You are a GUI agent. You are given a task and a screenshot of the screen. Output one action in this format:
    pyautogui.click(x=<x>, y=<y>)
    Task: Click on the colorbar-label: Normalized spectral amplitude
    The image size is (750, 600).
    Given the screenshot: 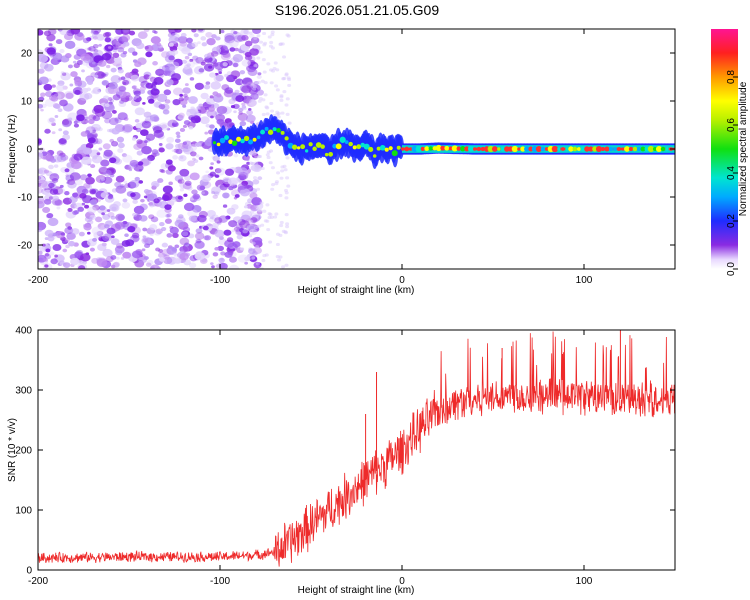 What is the action you would take?
    pyautogui.click(x=743, y=148)
    